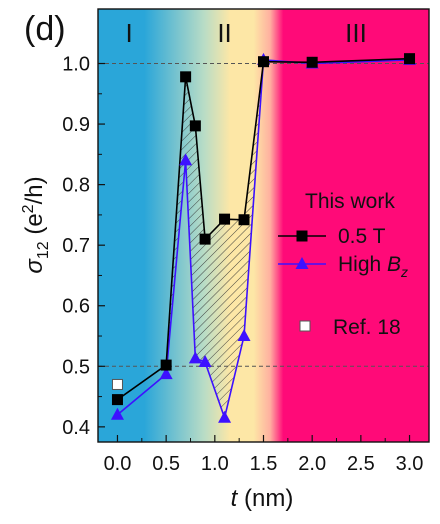  I want to click on point-0.5T-9, so click(410, 59).